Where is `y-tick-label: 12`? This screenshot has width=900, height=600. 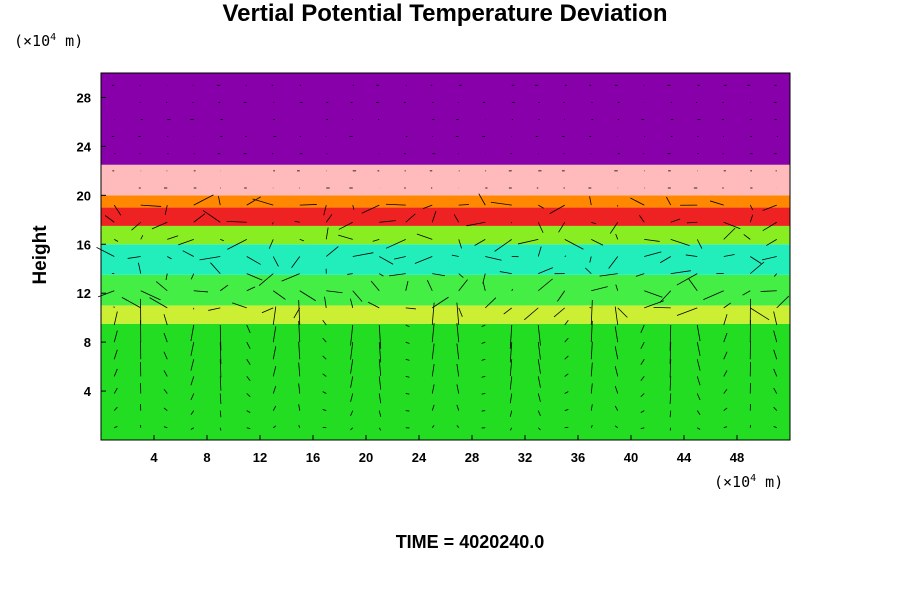
y-tick-label: 12 is located at coordinates (84, 293).